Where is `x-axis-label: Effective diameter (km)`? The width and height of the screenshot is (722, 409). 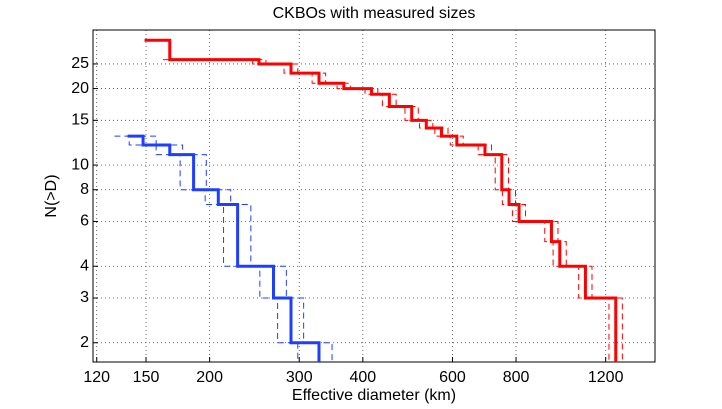
x-axis-label: Effective diameter (km) is located at coordinates (374, 395).